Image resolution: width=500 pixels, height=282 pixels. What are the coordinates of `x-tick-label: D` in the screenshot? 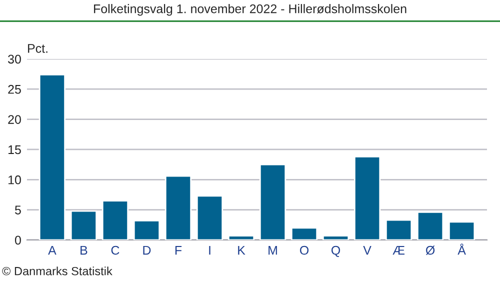 It's located at (147, 250).